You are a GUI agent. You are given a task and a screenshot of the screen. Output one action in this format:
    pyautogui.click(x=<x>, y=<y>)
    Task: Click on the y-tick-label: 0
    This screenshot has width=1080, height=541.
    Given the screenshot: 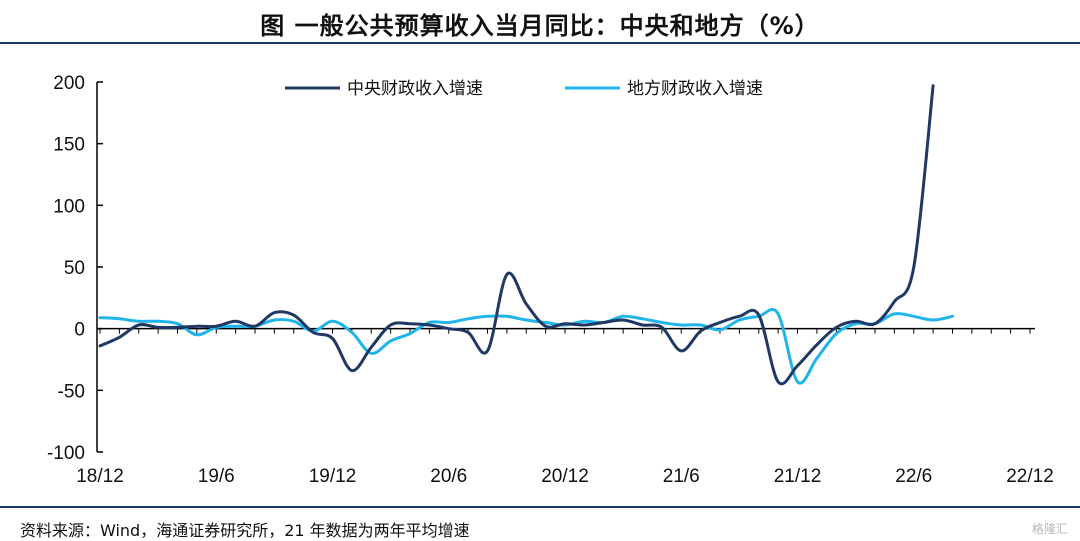 What is the action you would take?
    pyautogui.click(x=79, y=330)
    